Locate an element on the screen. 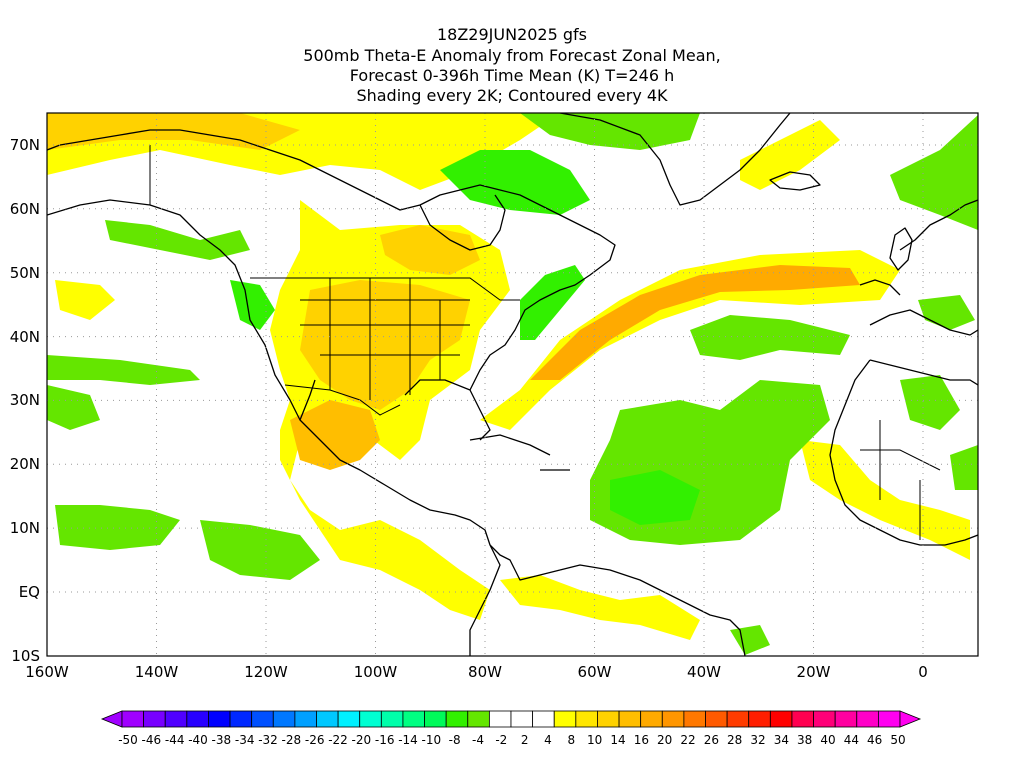 The height and width of the screenshot is (768, 1024). colorbar-tick-label: 32 is located at coordinates (757, 740).